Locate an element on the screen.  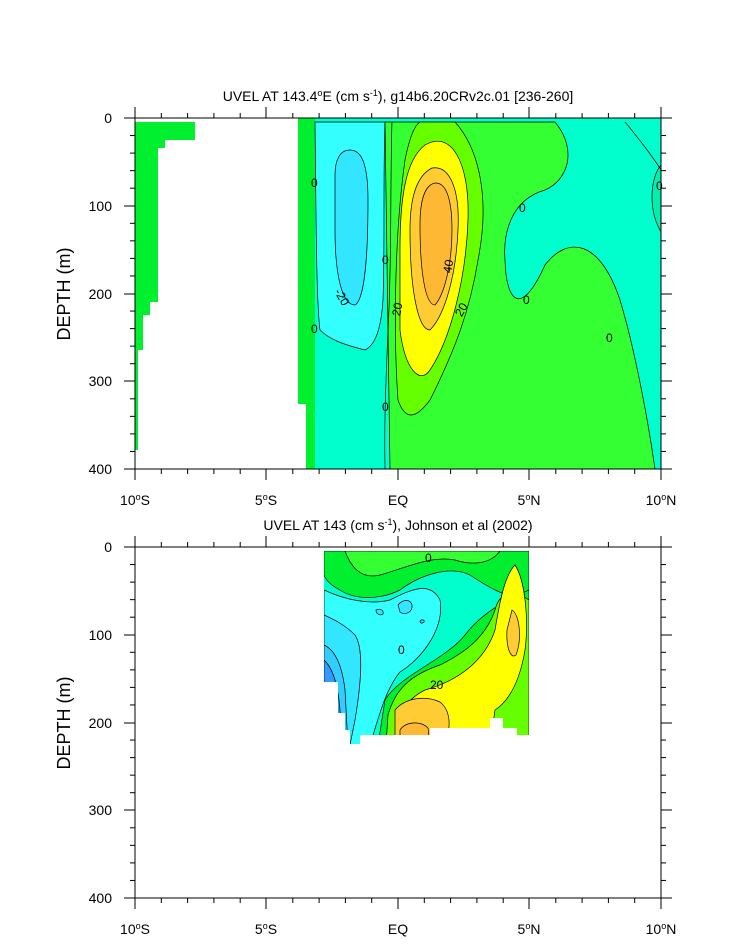
bottom-ytick-200: 200 is located at coordinates (101, 723).